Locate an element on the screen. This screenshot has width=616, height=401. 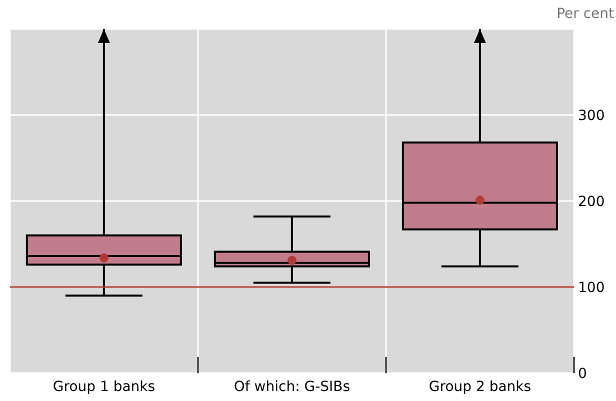
y-tick-label: 300 is located at coordinates (591, 116).